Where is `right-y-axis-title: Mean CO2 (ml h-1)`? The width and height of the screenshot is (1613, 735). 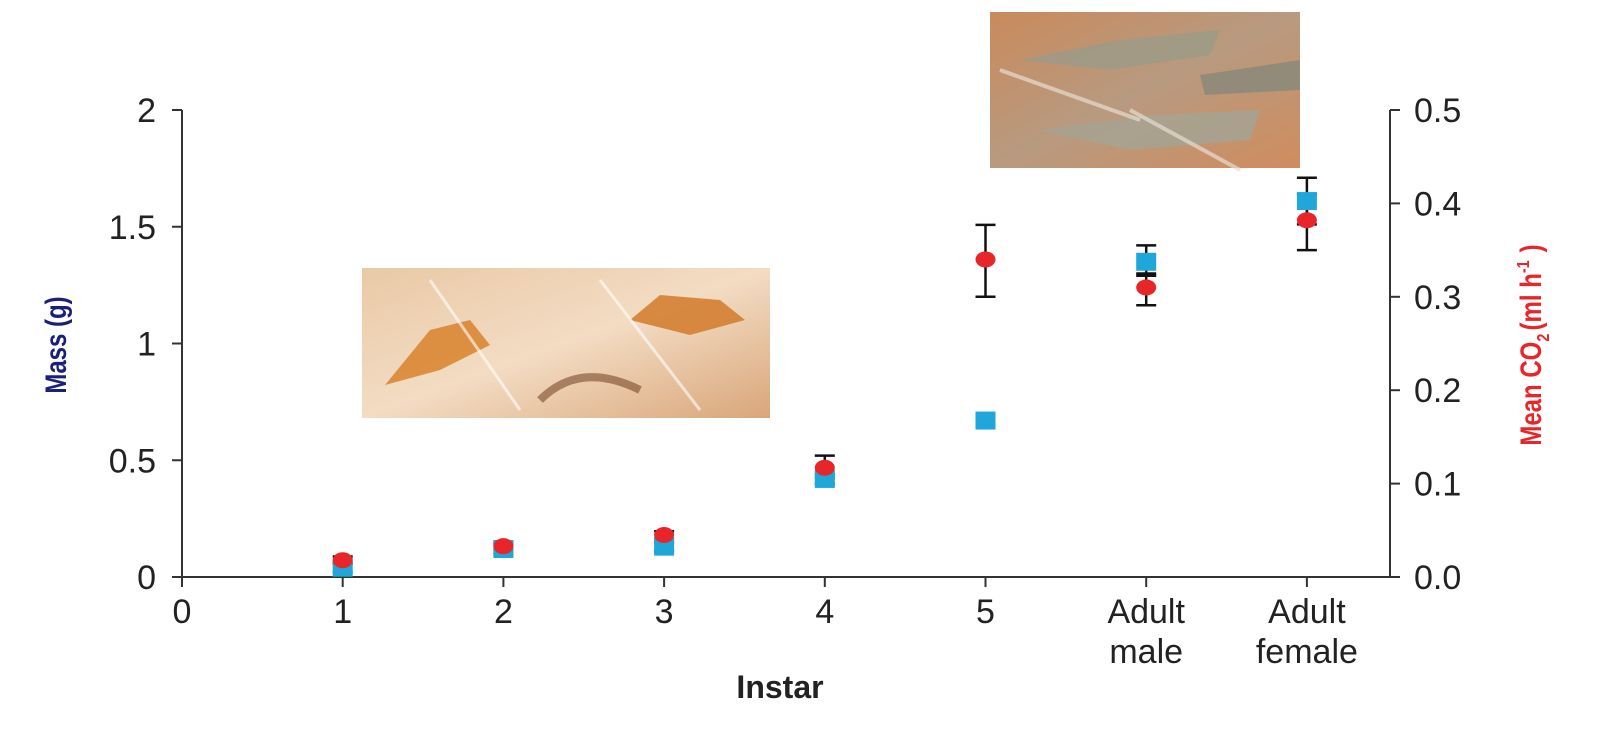 right-y-axis-title: Mean CO2 (ml h-1) is located at coordinates (1533, 344).